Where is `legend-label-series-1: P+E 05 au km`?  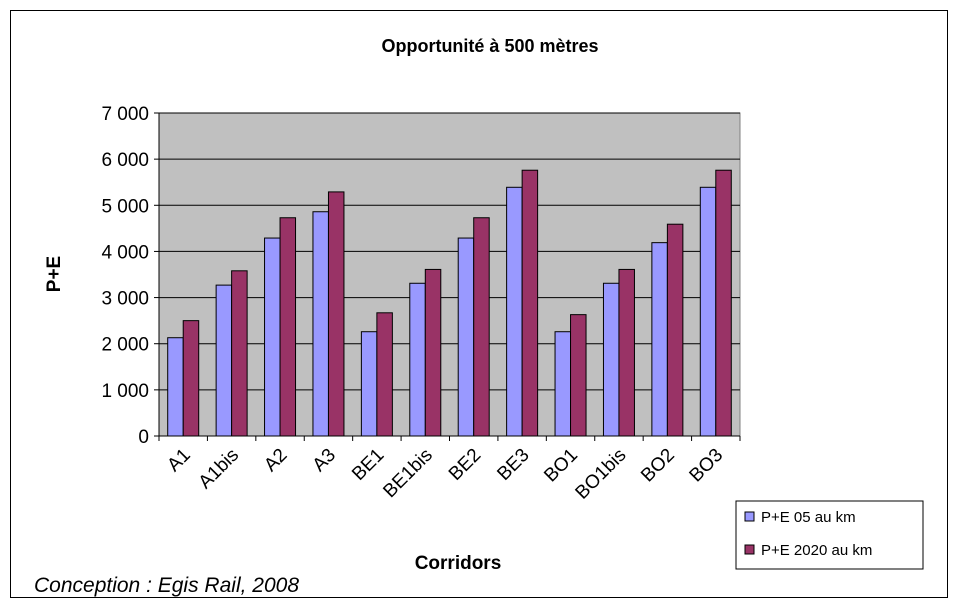
legend-label-series-1: P+E 05 au km is located at coordinates (808, 517).